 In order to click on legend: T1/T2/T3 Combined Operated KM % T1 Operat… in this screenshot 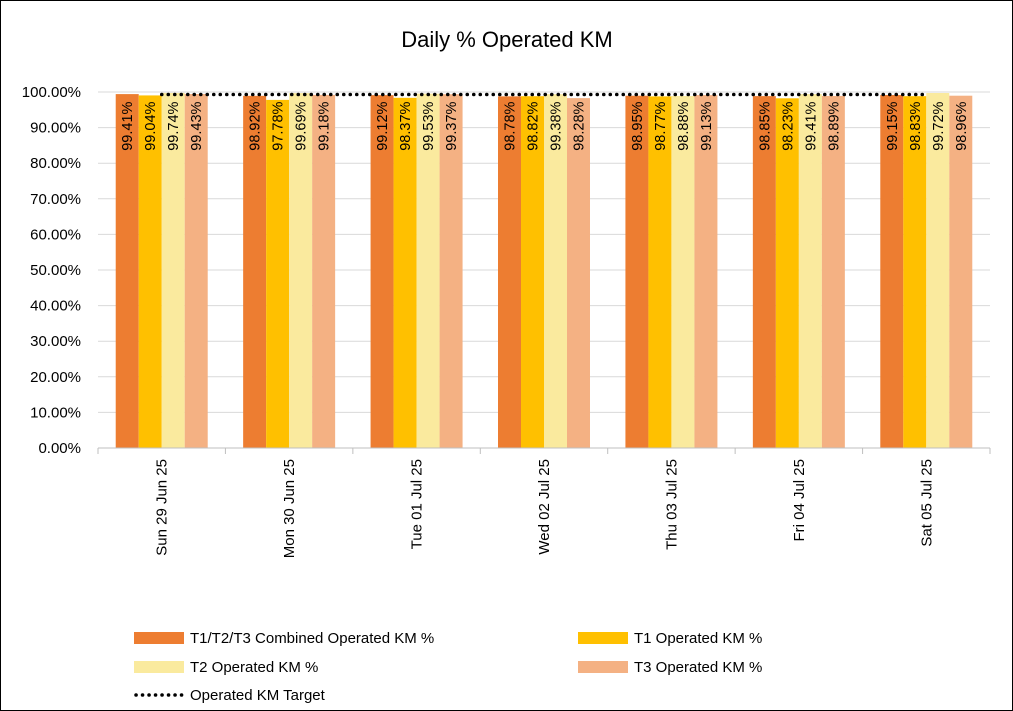, I will do `click(448, 667)`.